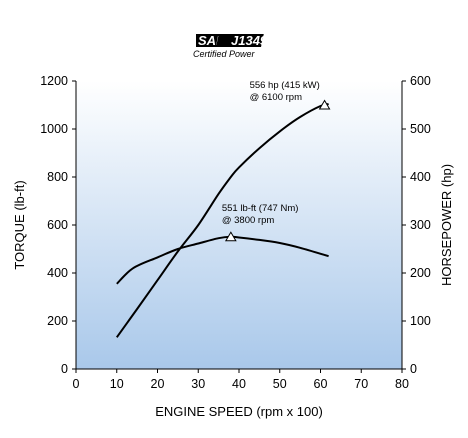 This screenshot has height=438, width=468. What do you see at coordinates (57, 273) in the screenshot?
I see `left-tick-label: 400` at bounding box center [57, 273].